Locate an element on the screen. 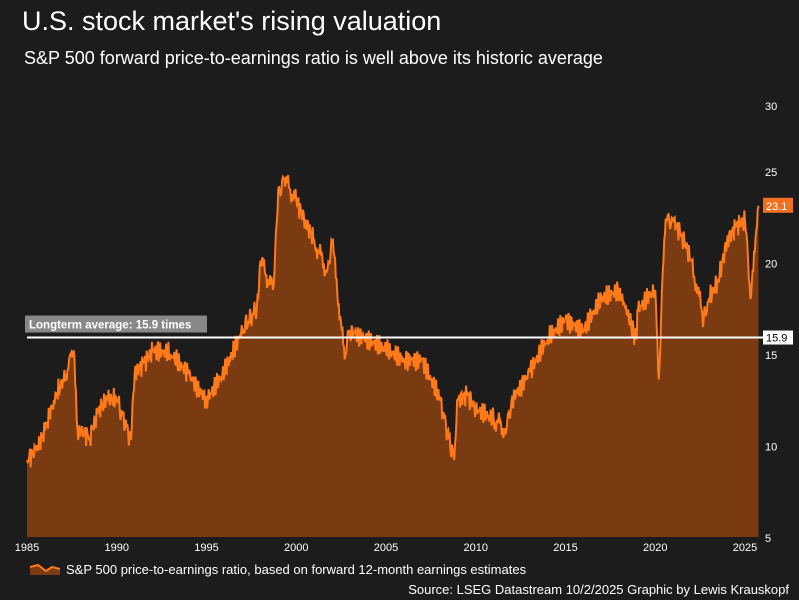 This screenshot has width=799, height=600. x-tick-label: 1995 is located at coordinates (206, 548).